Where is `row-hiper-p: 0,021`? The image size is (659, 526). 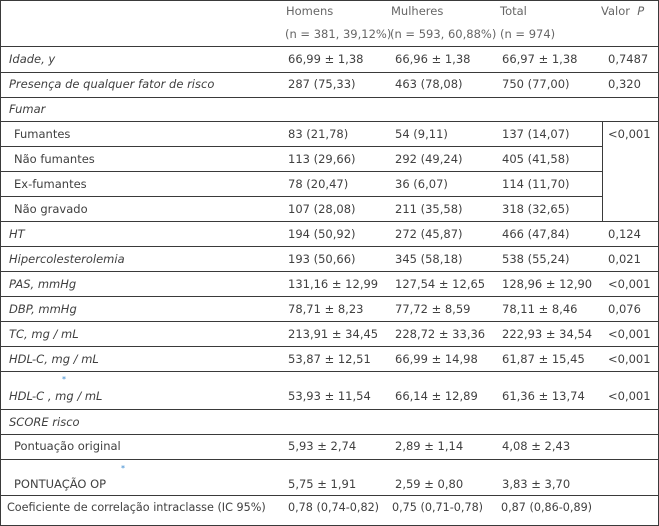 row-hiper-p: 0,021 is located at coordinates (624, 259).